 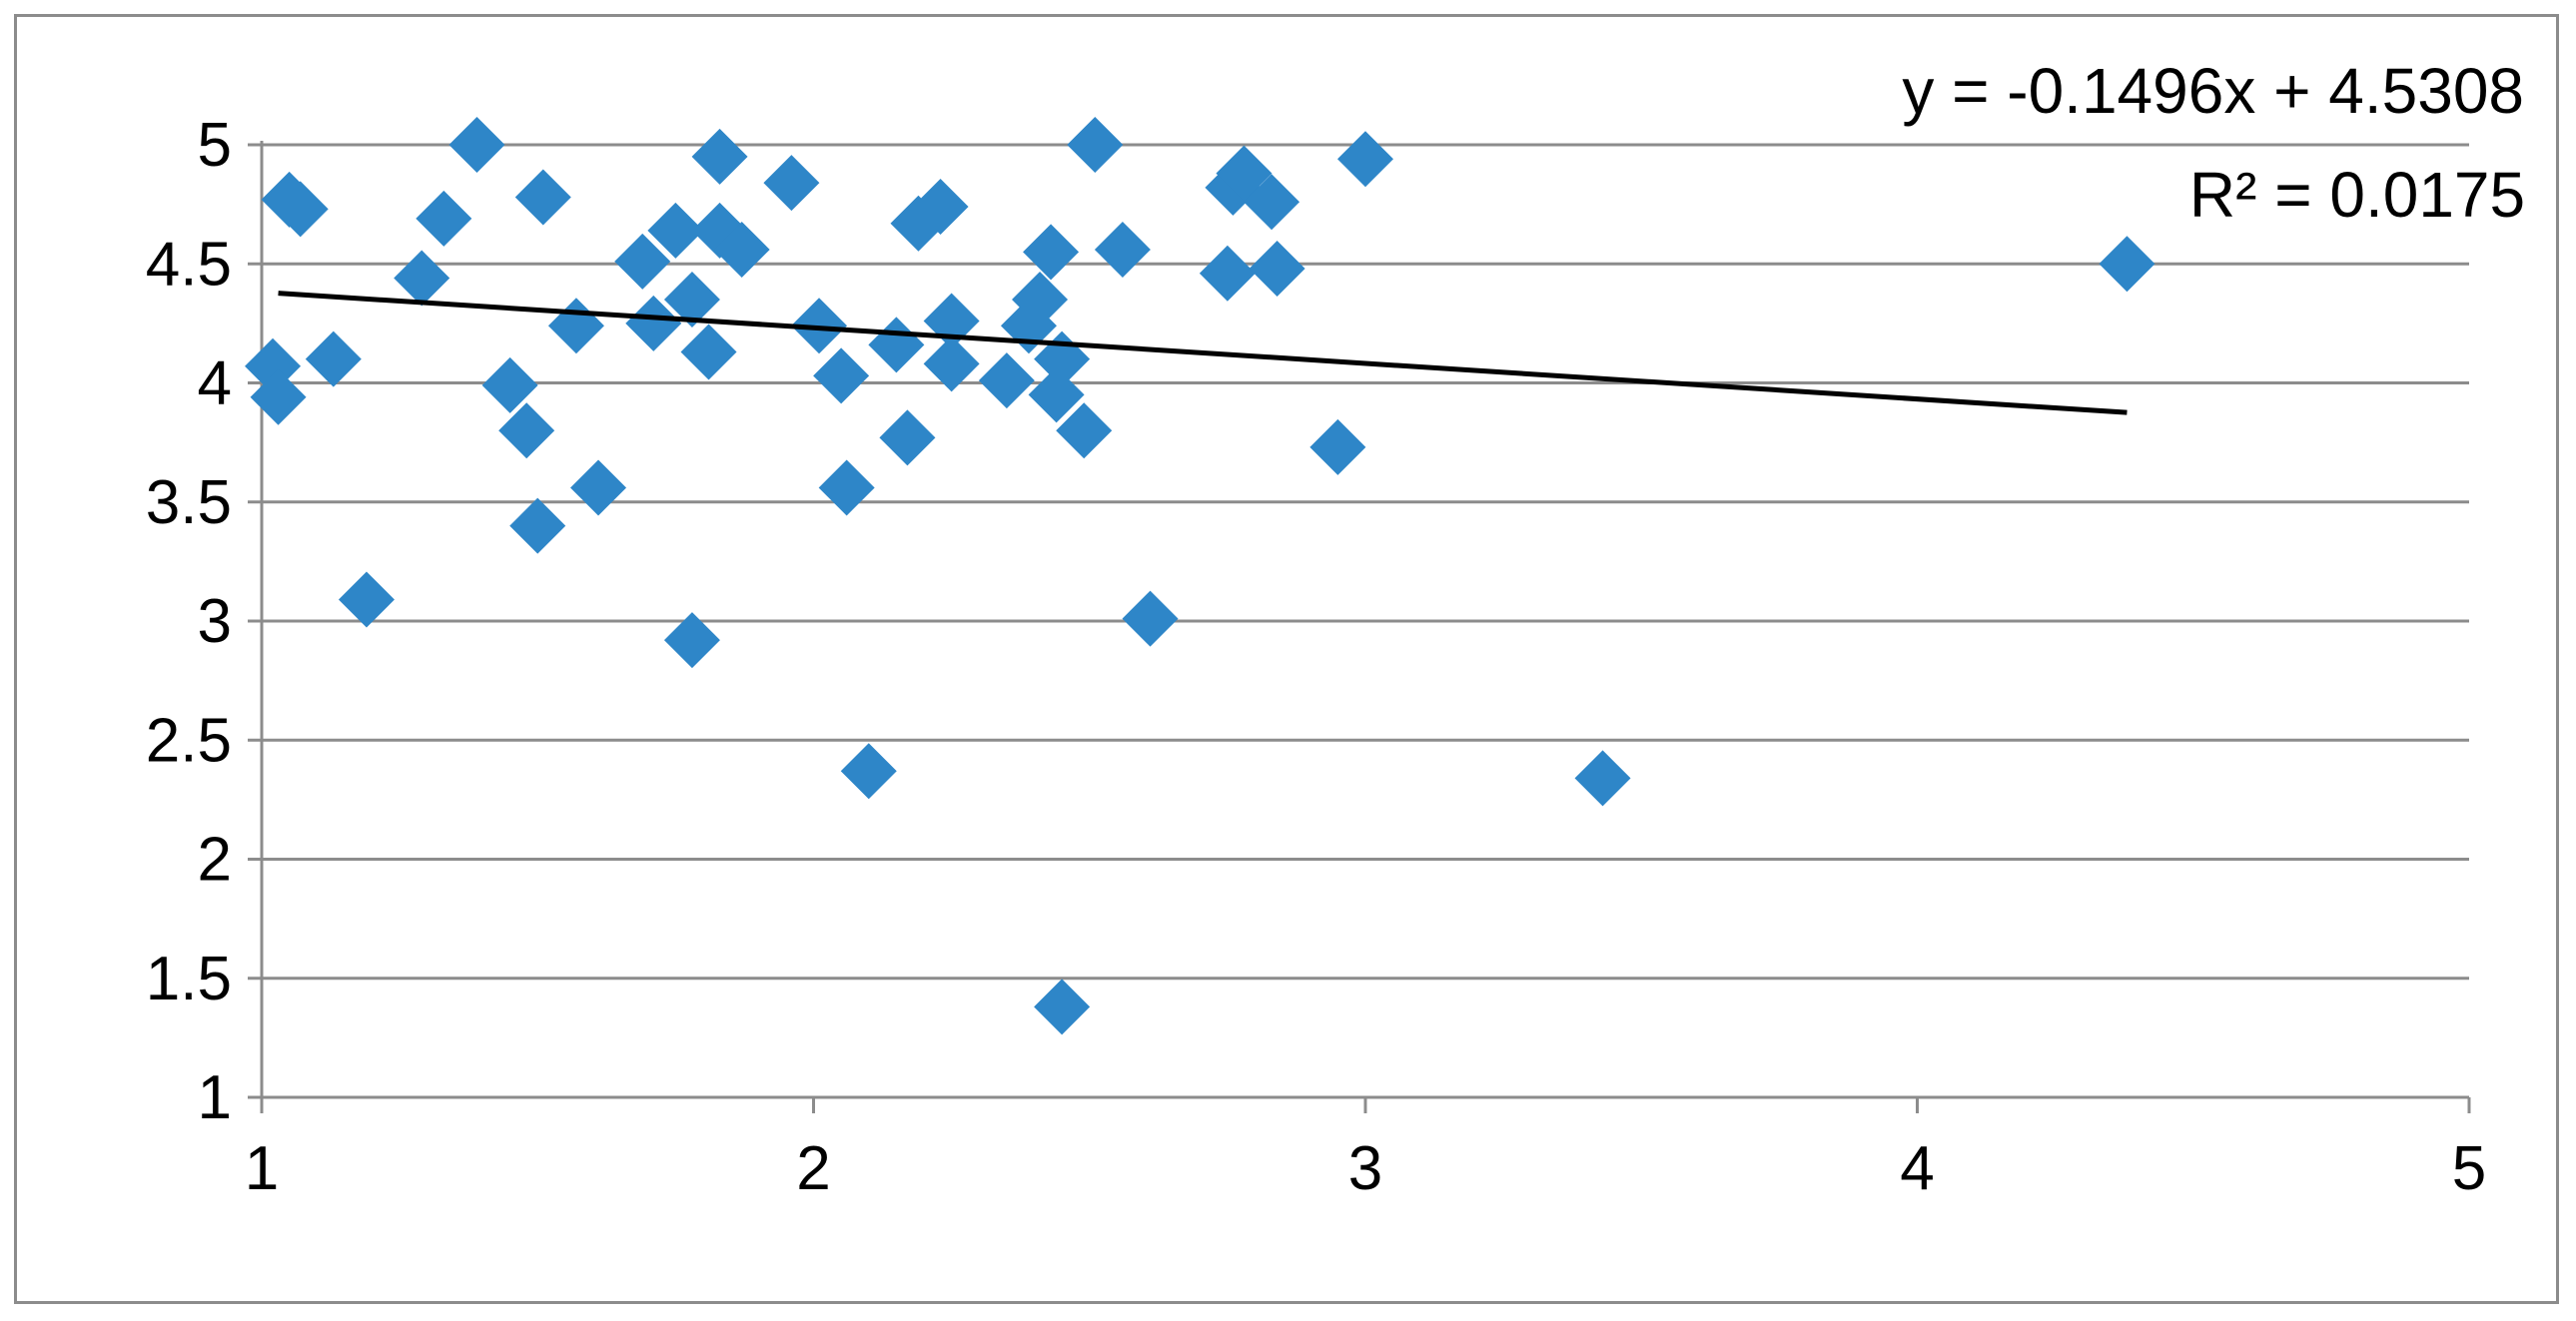 I want to click on y-tick-label: 2, so click(x=215, y=861).